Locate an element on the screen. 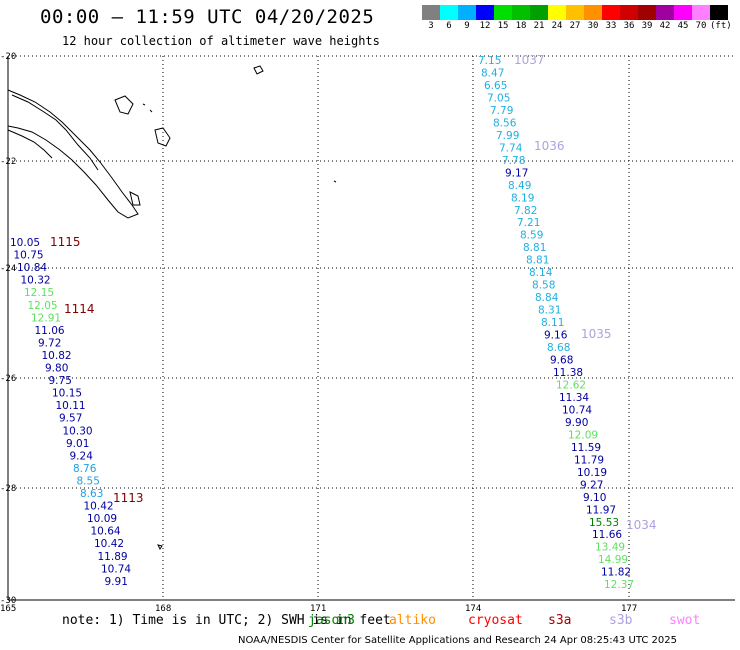 The height and width of the screenshot is (650, 740). wave-height-value: 11.97 is located at coordinates (601, 510).